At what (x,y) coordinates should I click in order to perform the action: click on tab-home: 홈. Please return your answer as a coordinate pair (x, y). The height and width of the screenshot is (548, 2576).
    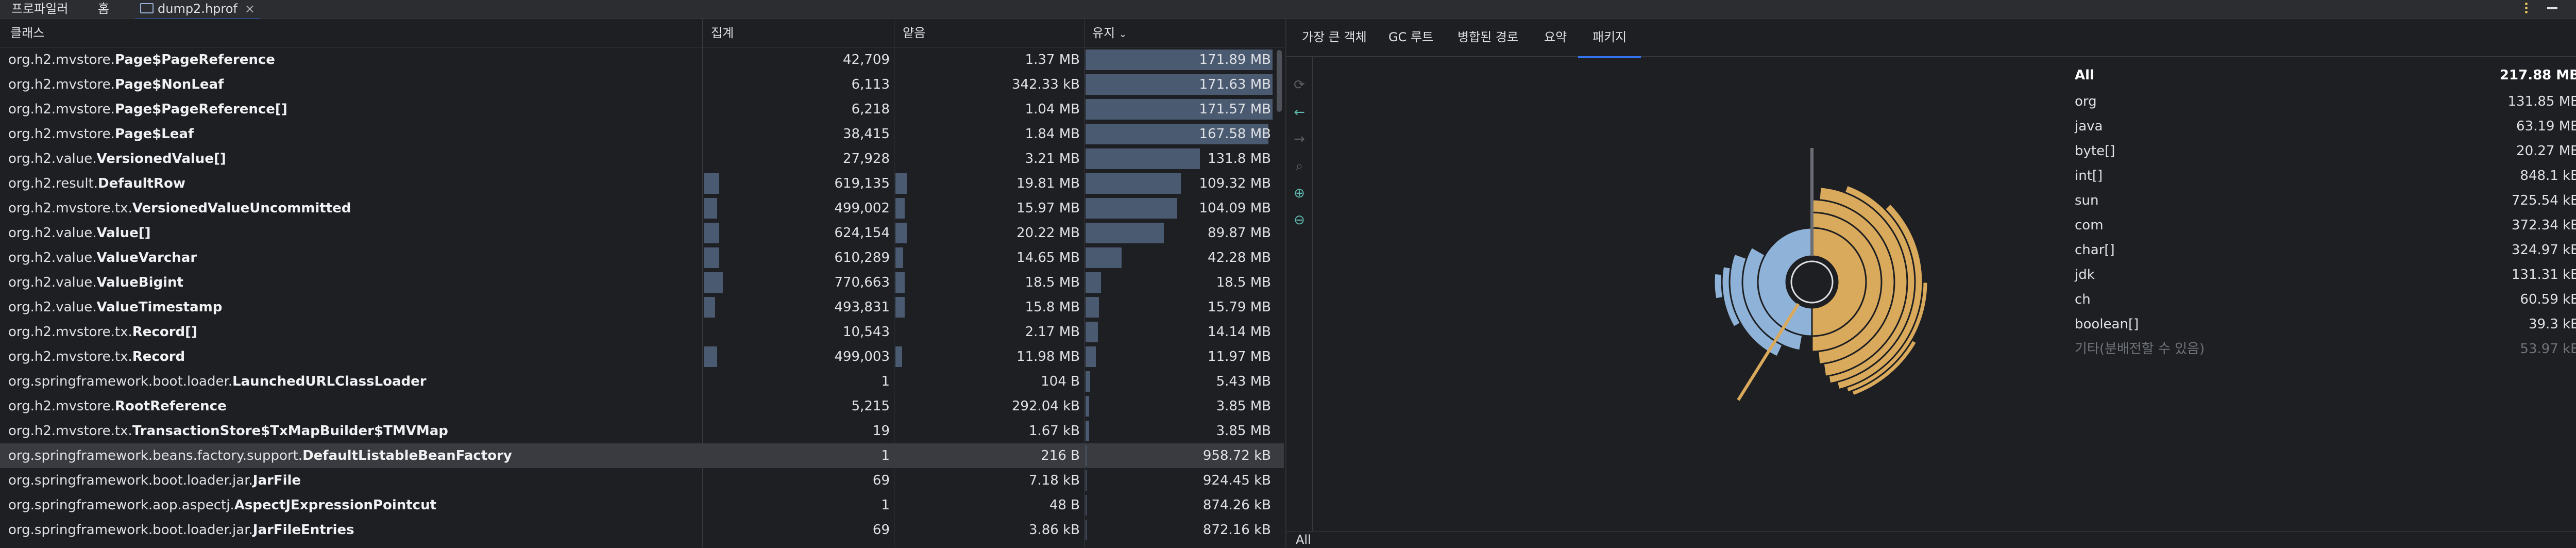
    Looking at the image, I should click on (103, 9).